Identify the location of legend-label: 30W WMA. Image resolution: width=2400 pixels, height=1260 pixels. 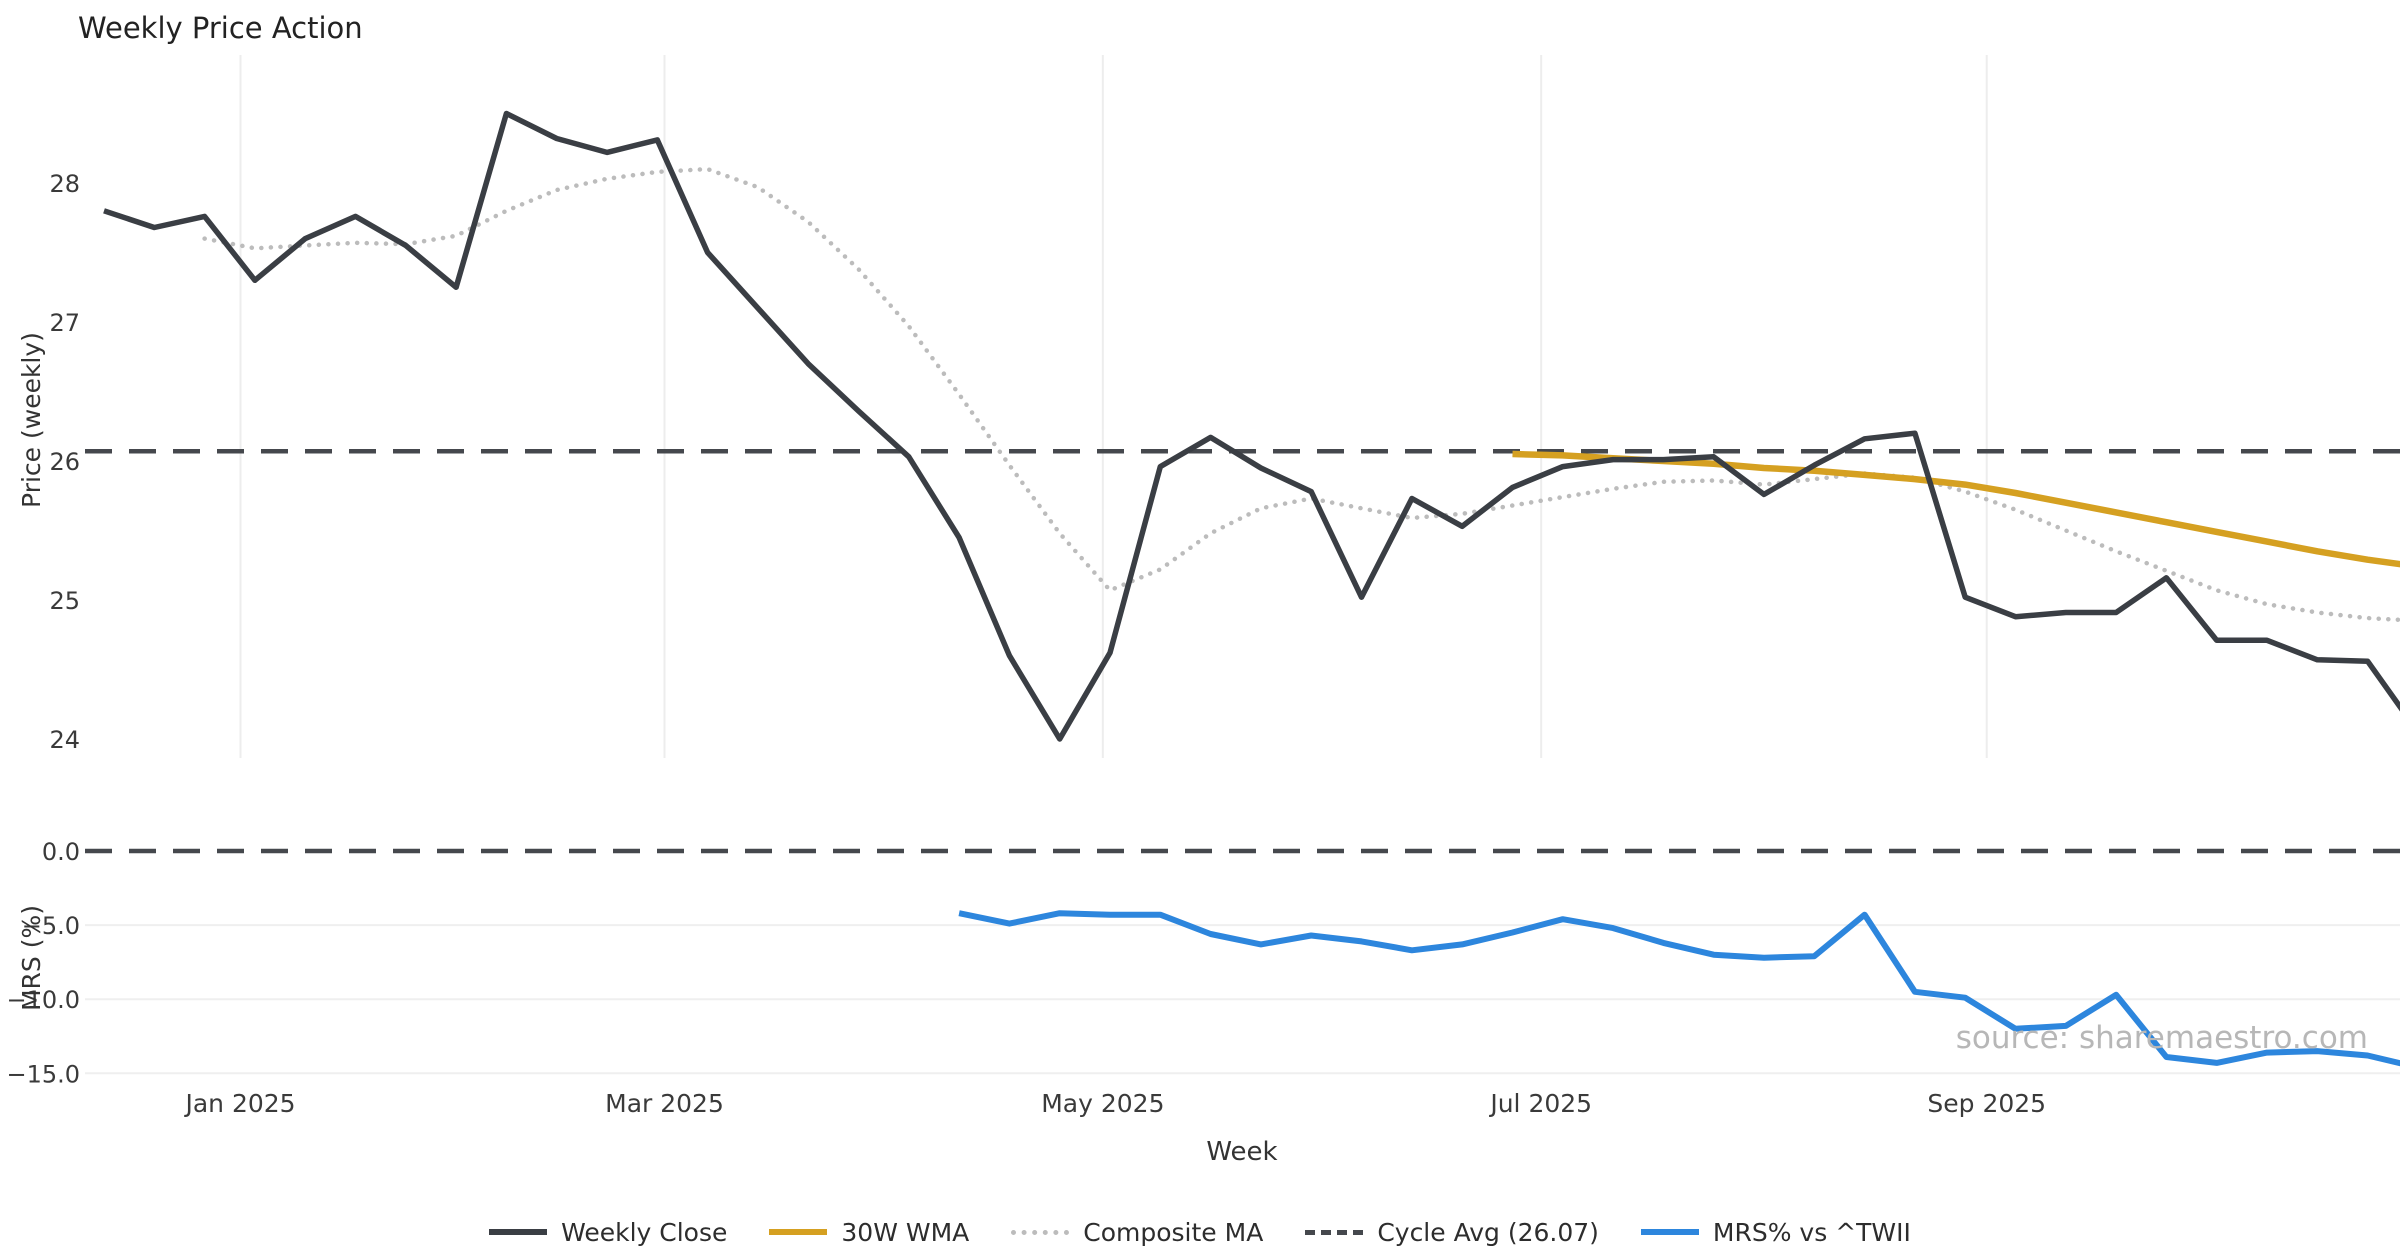
(905, 1232).